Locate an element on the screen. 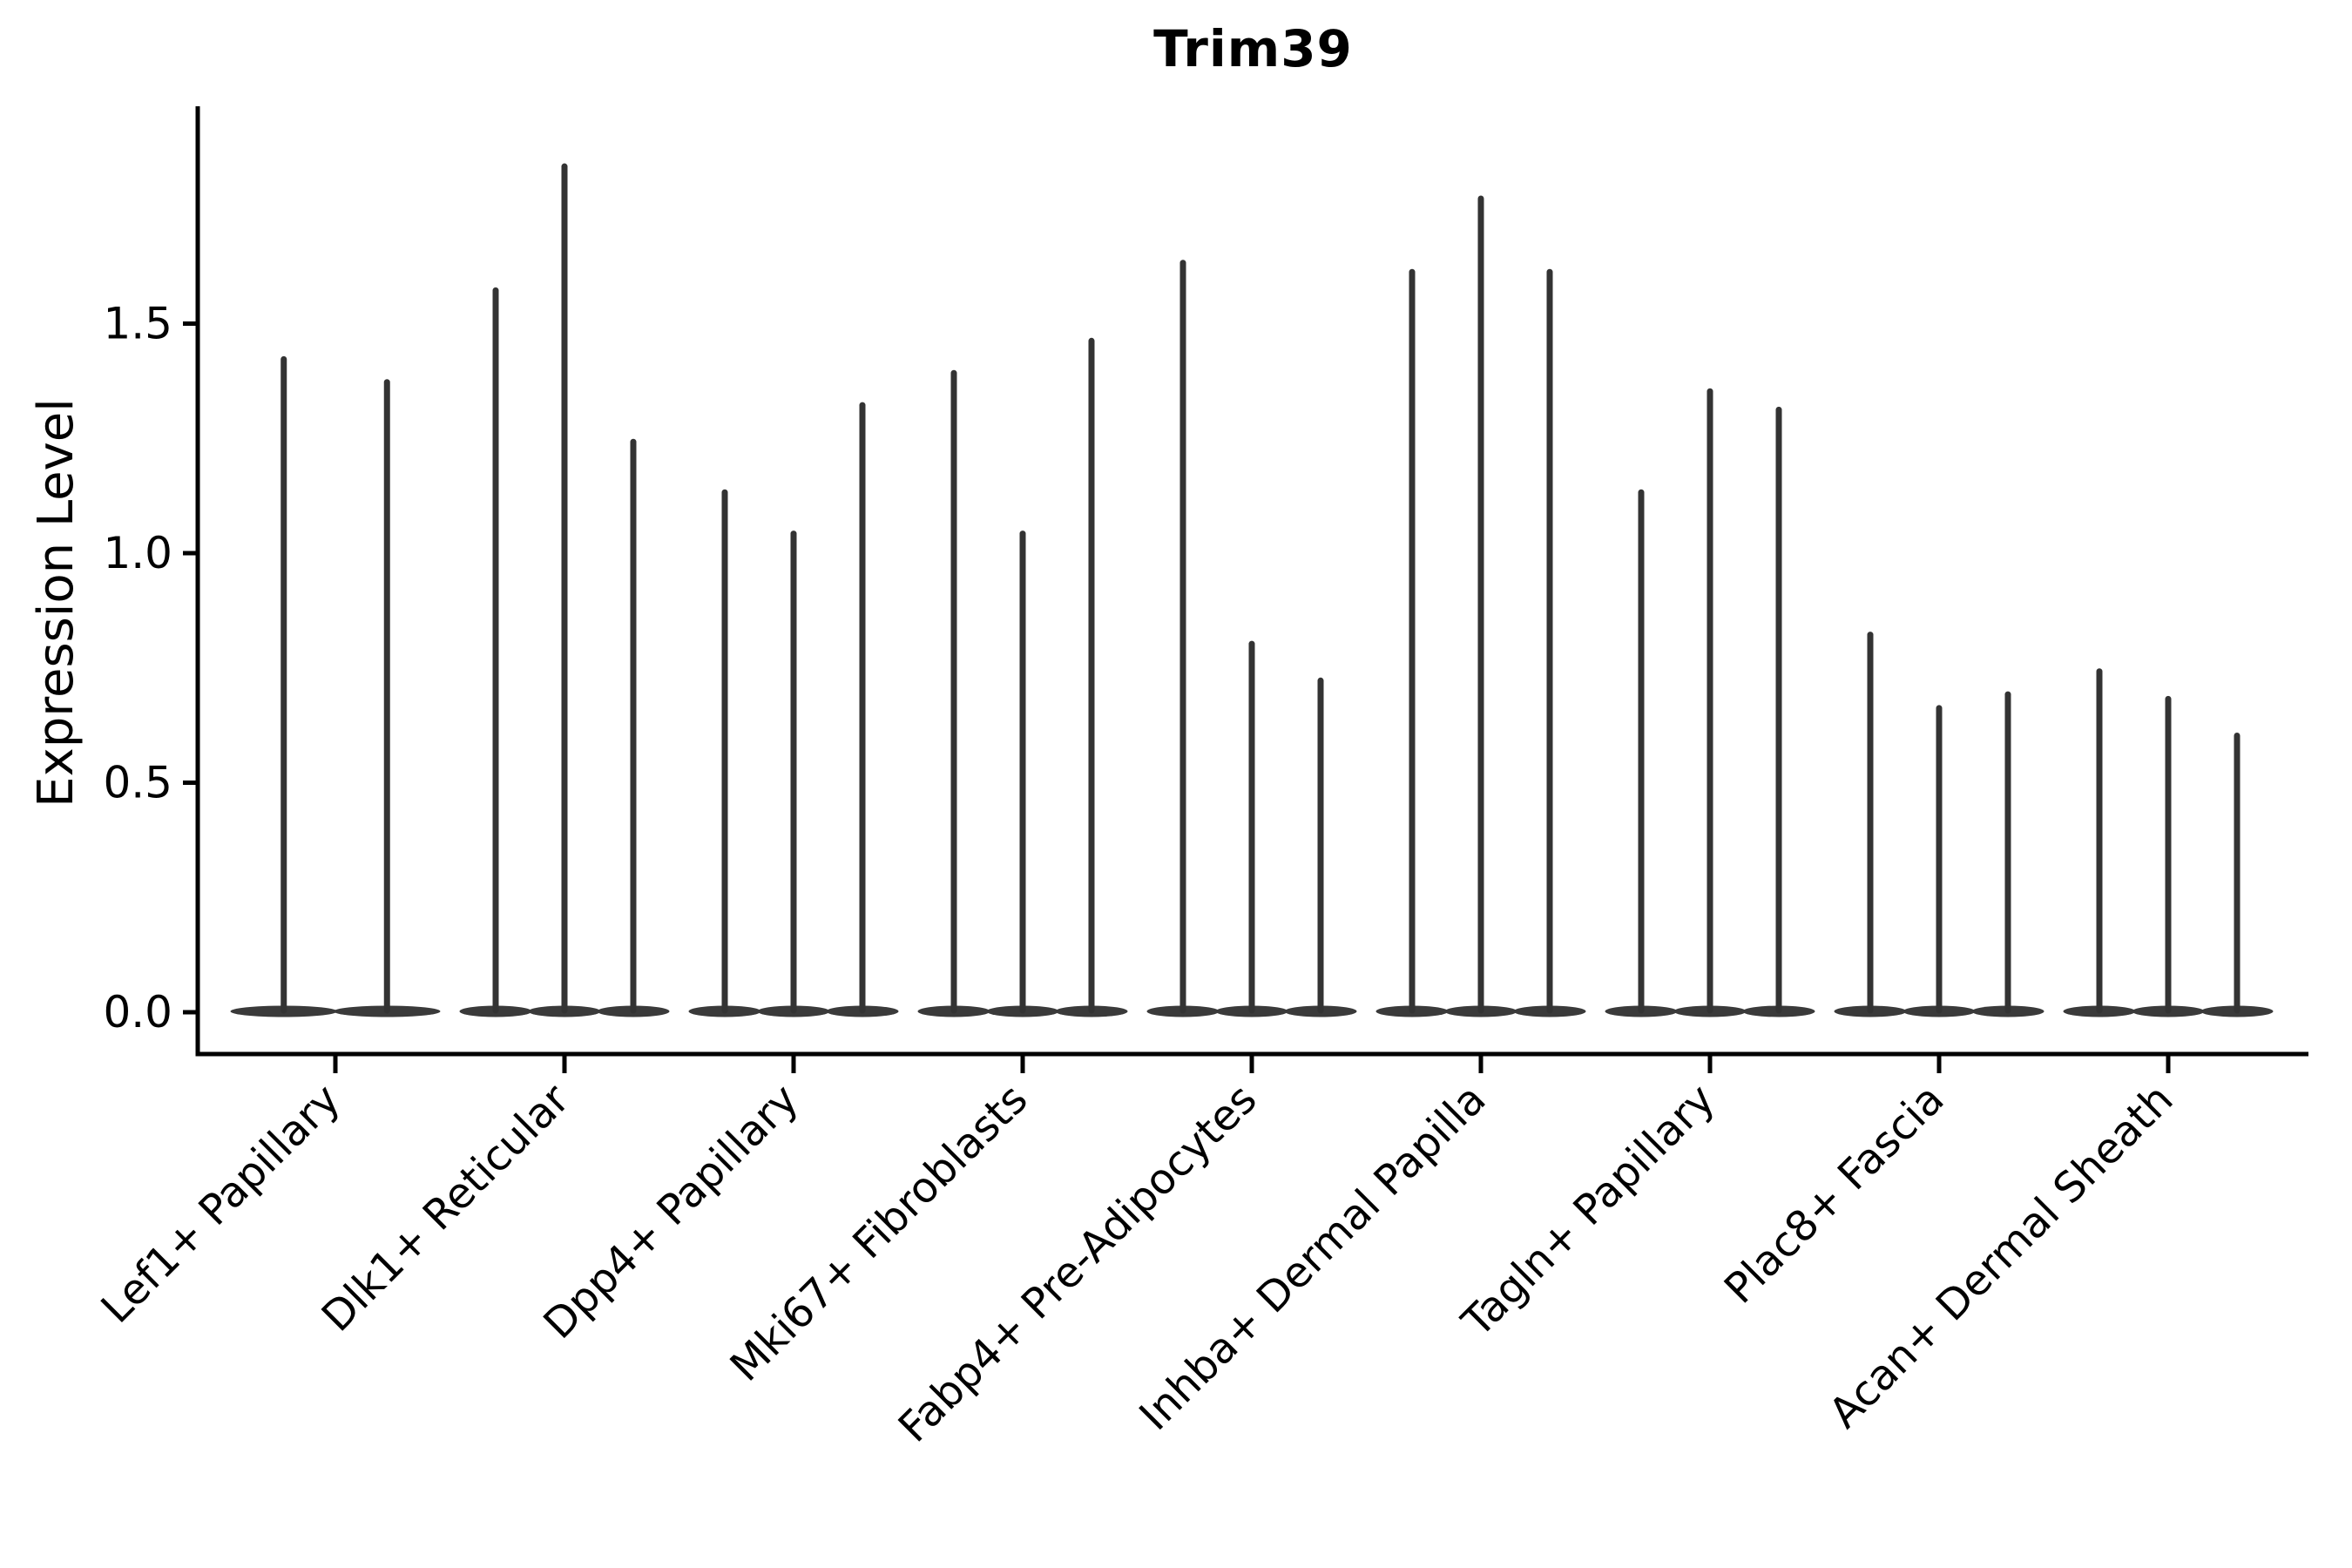  y-tick-label: 0.0 is located at coordinates (137, 1012).